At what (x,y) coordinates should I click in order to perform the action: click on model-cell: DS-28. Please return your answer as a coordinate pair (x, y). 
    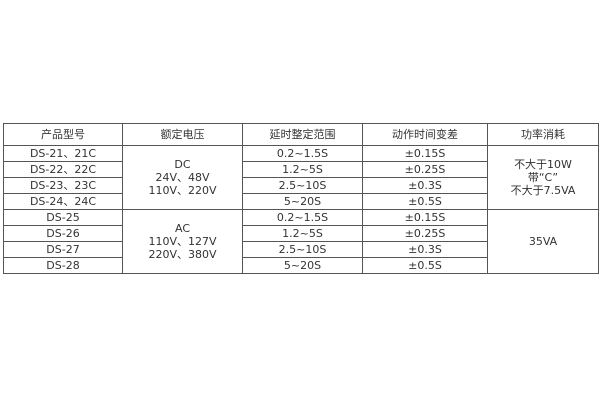
    Looking at the image, I should click on (63, 265).